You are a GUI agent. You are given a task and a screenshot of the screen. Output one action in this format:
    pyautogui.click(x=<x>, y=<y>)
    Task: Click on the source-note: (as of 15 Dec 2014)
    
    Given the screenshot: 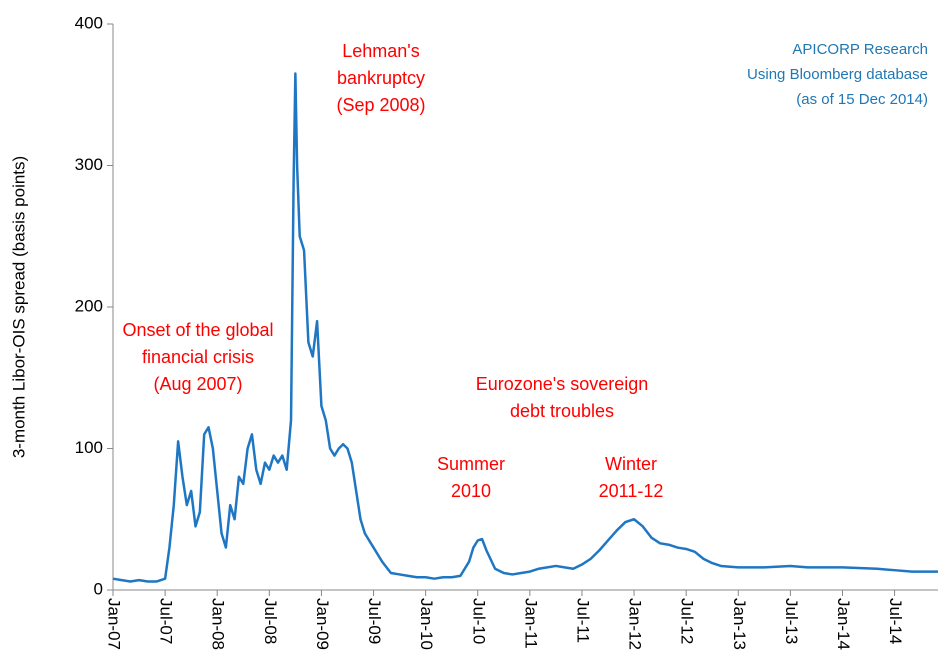 What is the action you would take?
    pyautogui.click(x=862, y=99)
    